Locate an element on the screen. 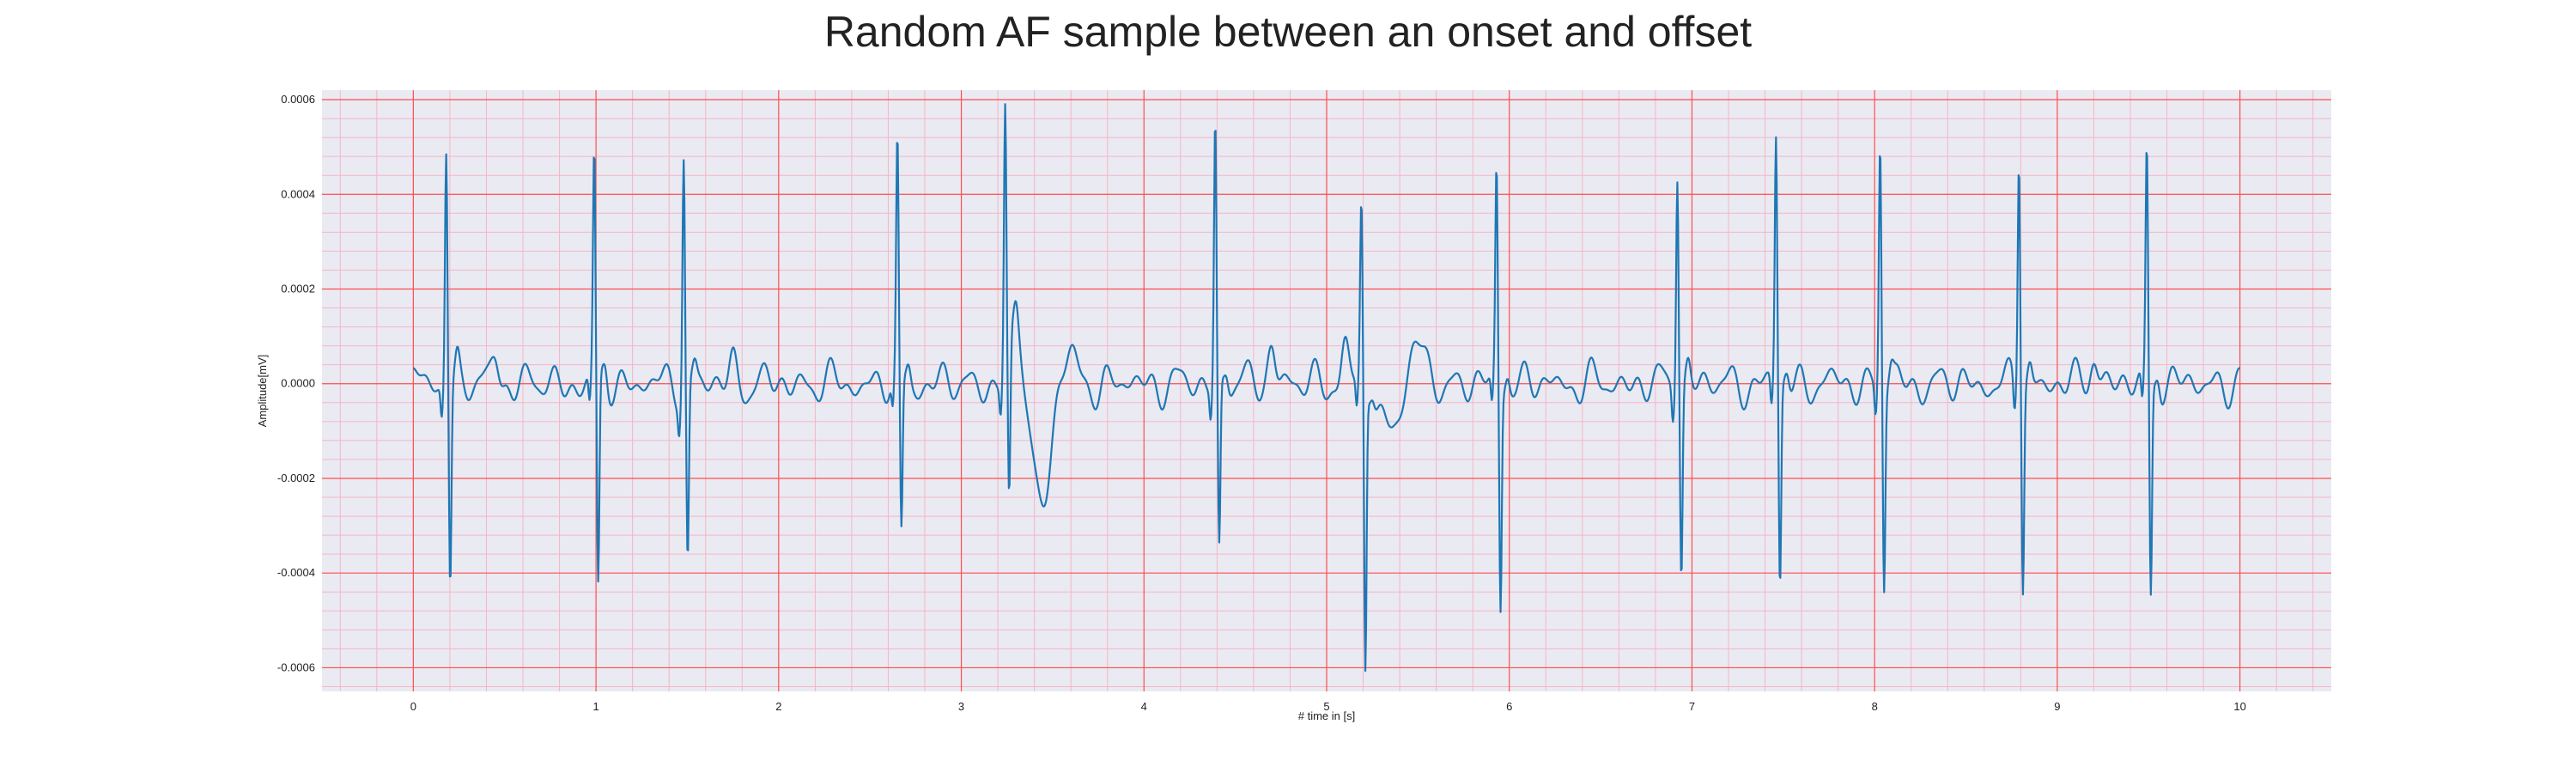 This screenshot has height=773, width=2576. x-tick-label: 5 is located at coordinates (1326, 706).